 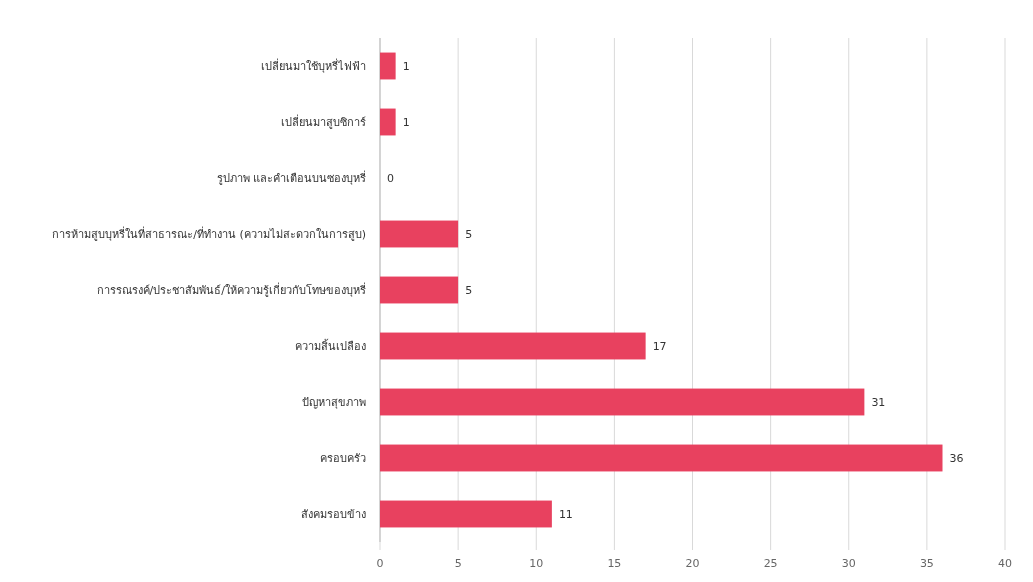 What do you see at coordinates (380, 563) in the screenshot?
I see `x-tick-label: 0` at bounding box center [380, 563].